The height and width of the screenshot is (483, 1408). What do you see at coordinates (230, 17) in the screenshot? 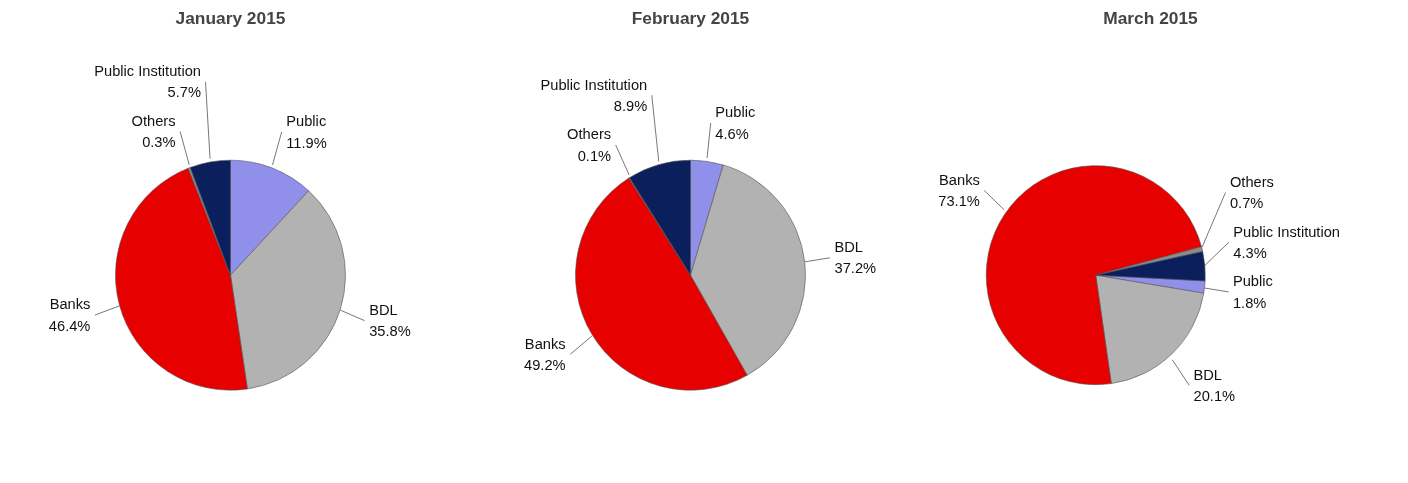
I see `chart-title: January 2015` at bounding box center [230, 17].